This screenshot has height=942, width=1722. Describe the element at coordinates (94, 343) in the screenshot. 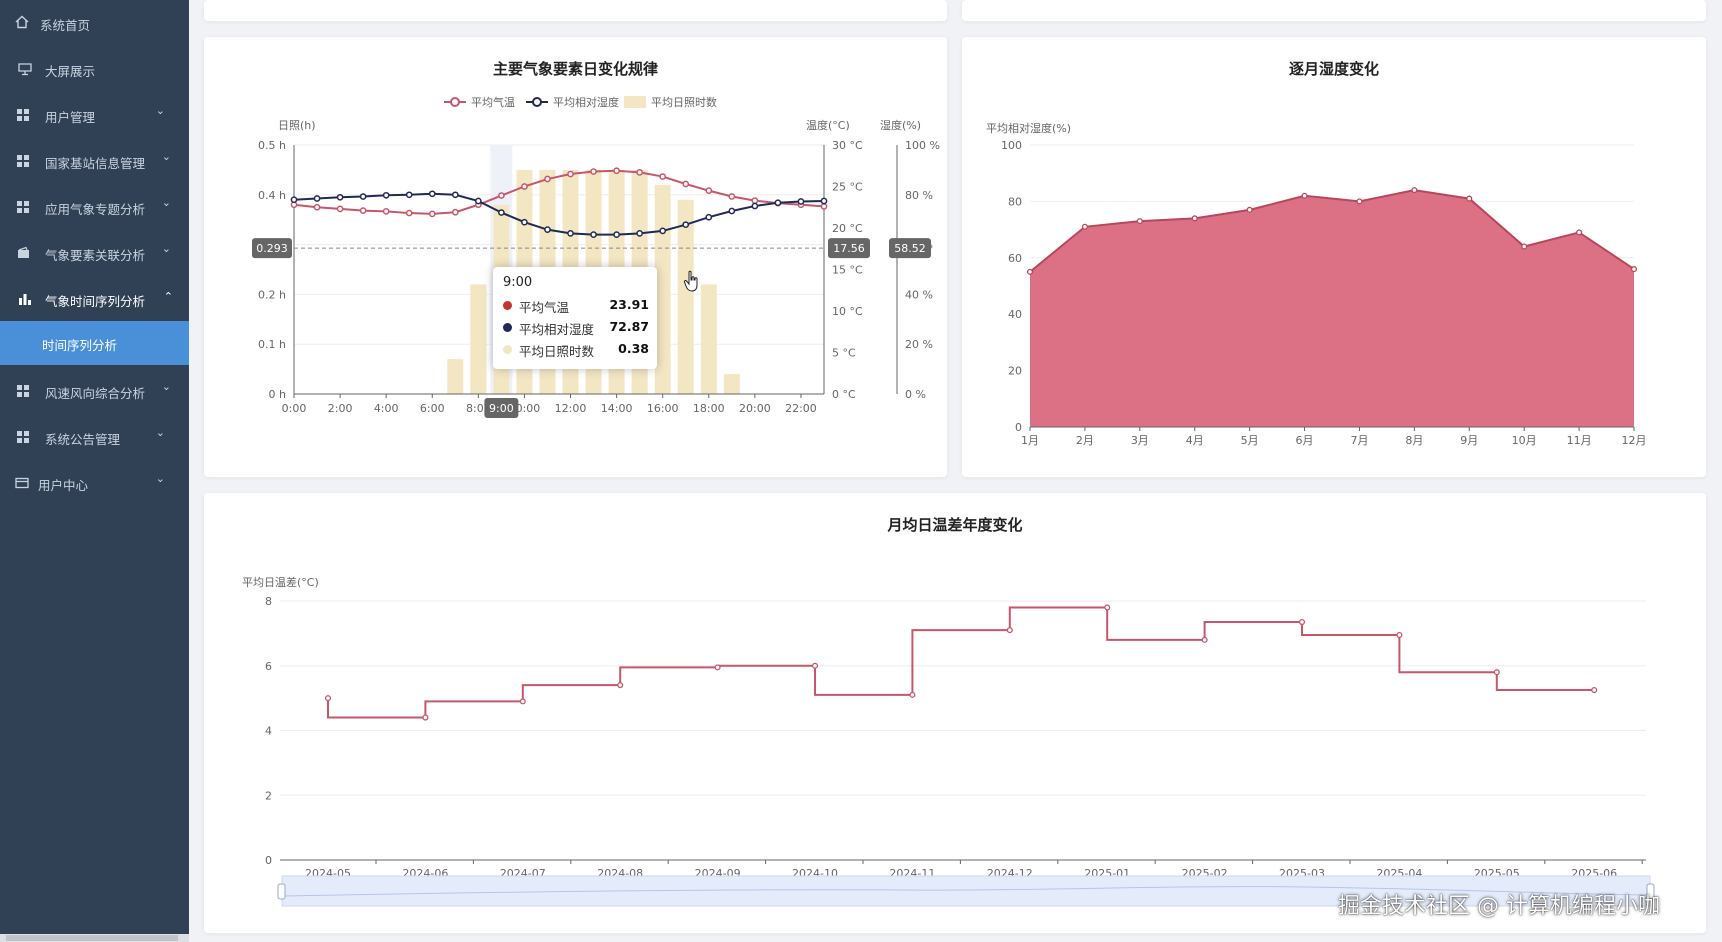

I see `sidebar-subitem-timeseries-analysis: 时间序列分析` at that location.